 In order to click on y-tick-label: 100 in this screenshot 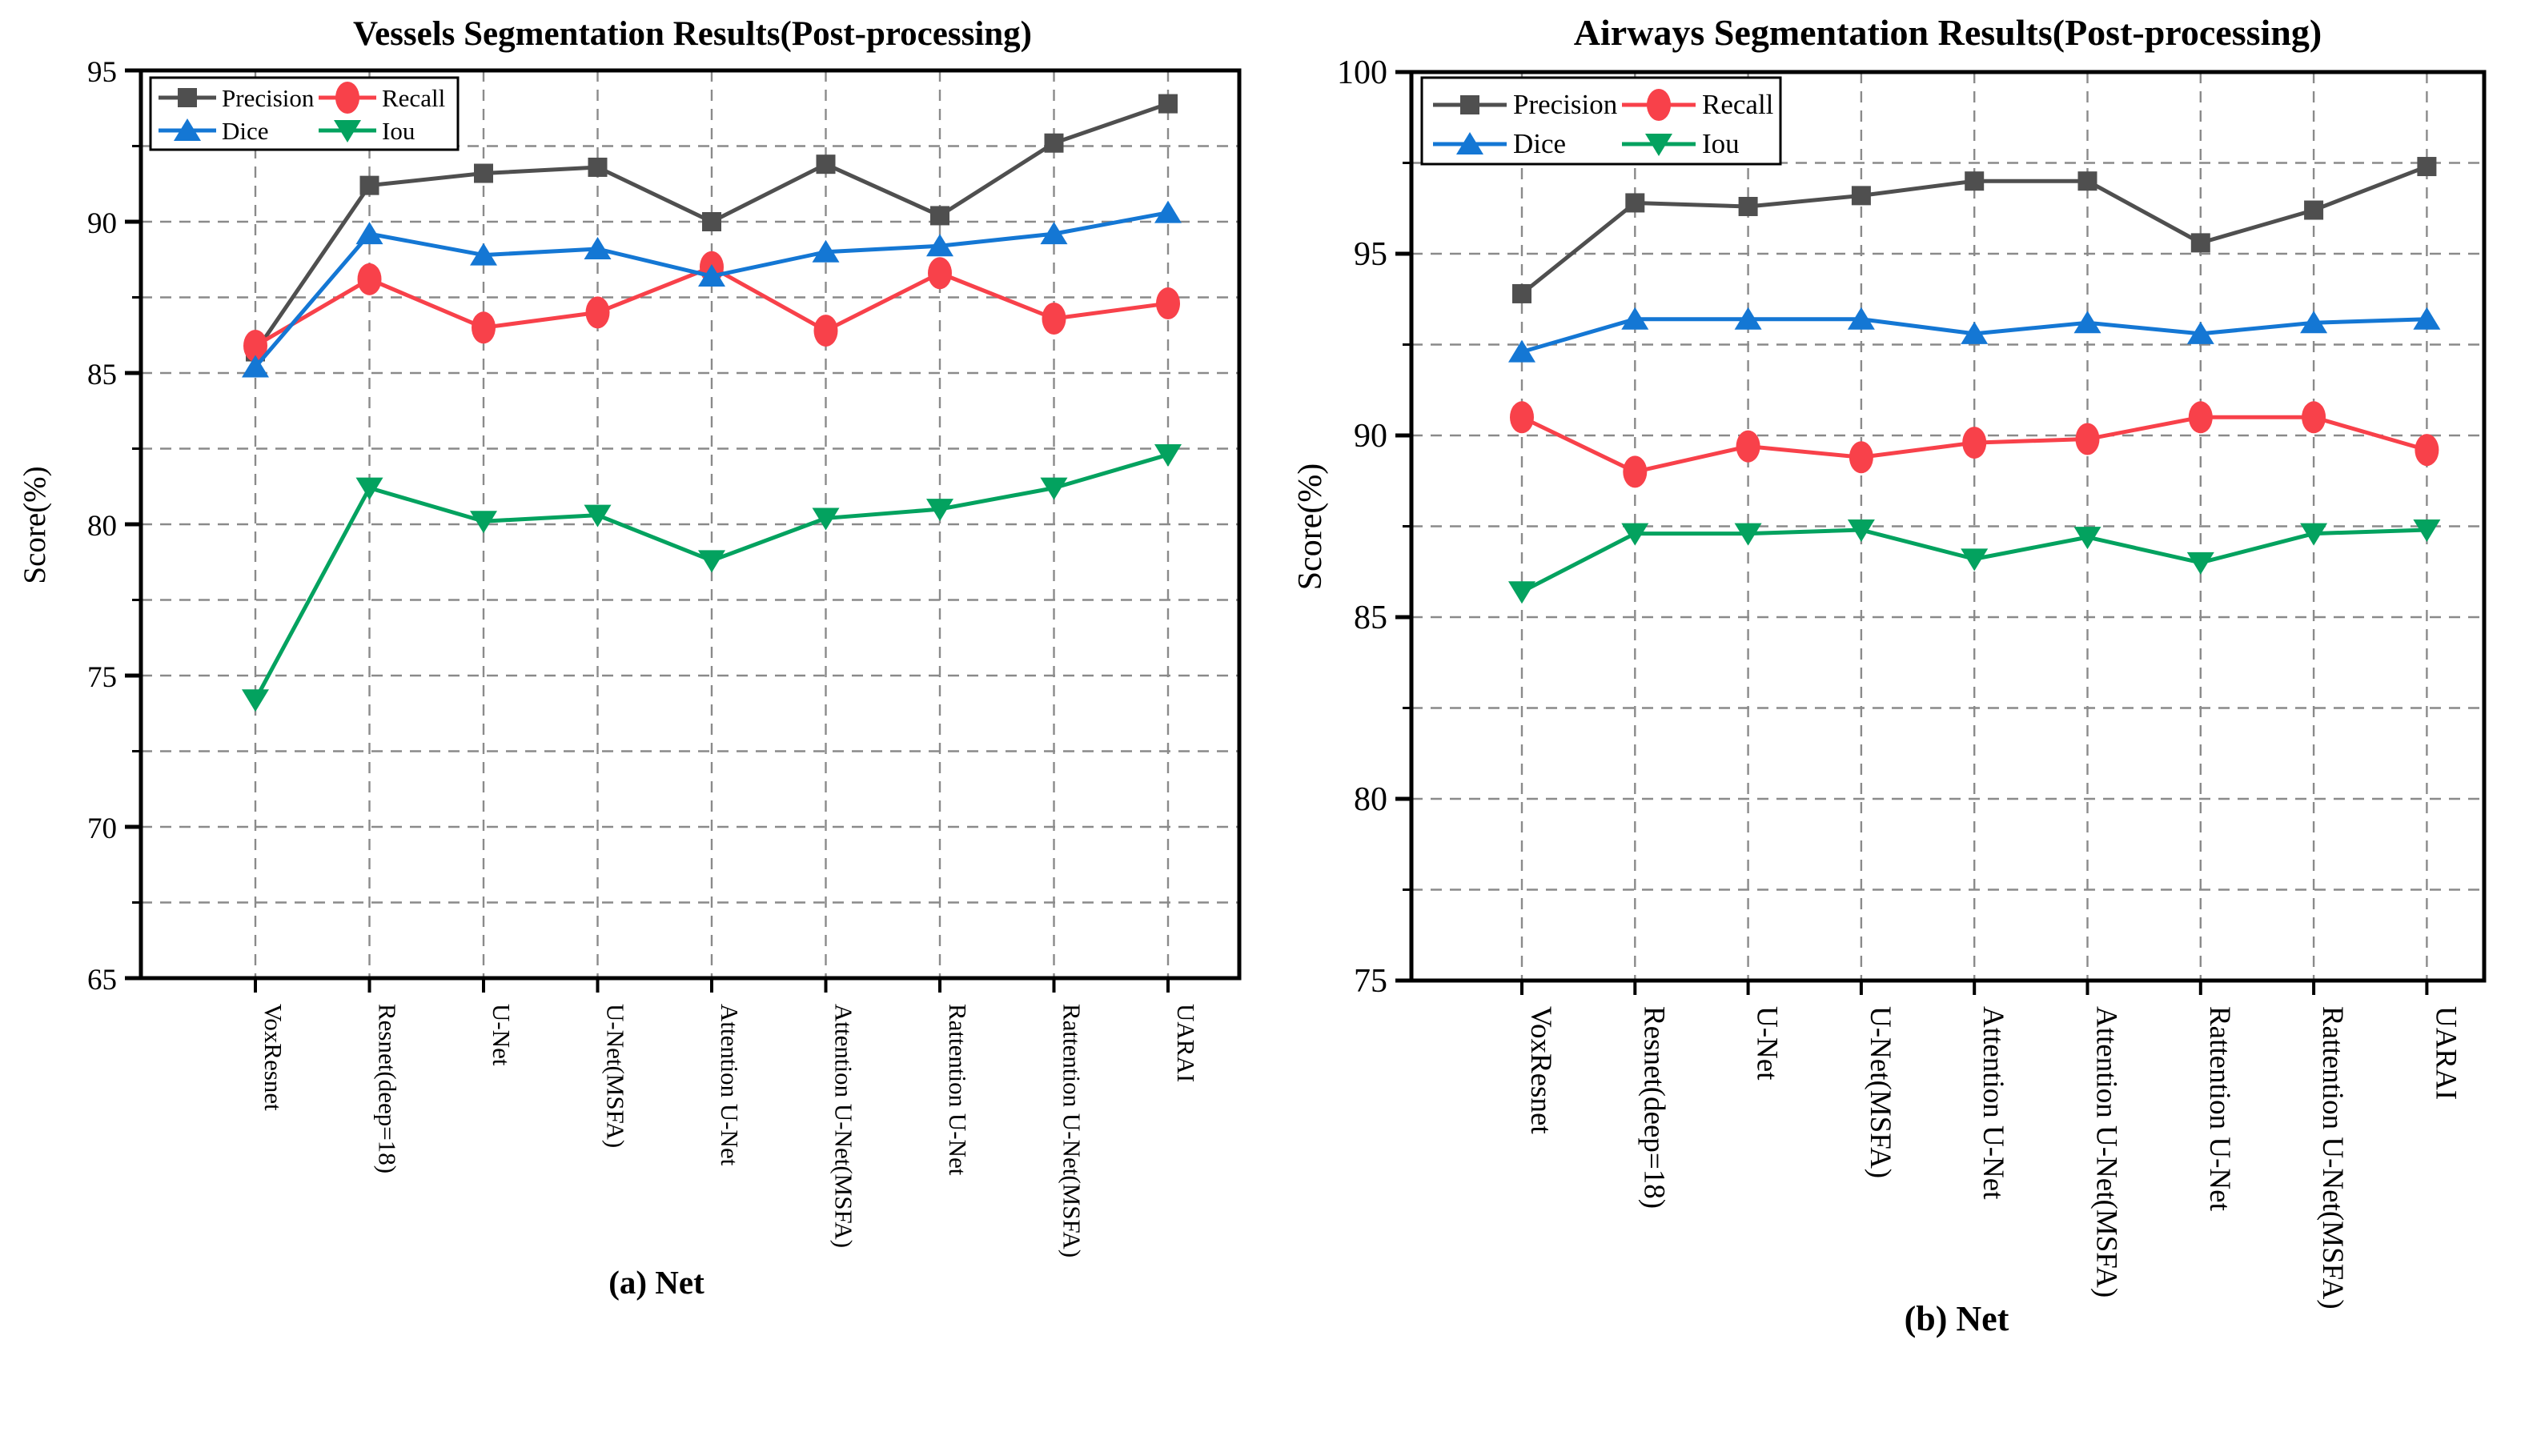, I will do `click(1362, 72)`.